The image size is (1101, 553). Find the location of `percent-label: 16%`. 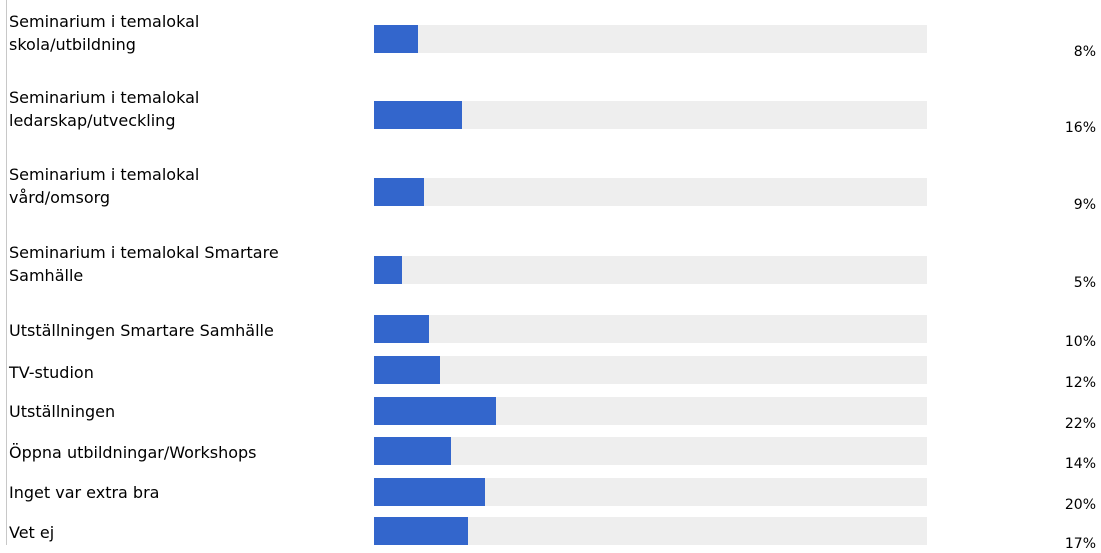

percent-label: 16% is located at coordinates (1080, 128).